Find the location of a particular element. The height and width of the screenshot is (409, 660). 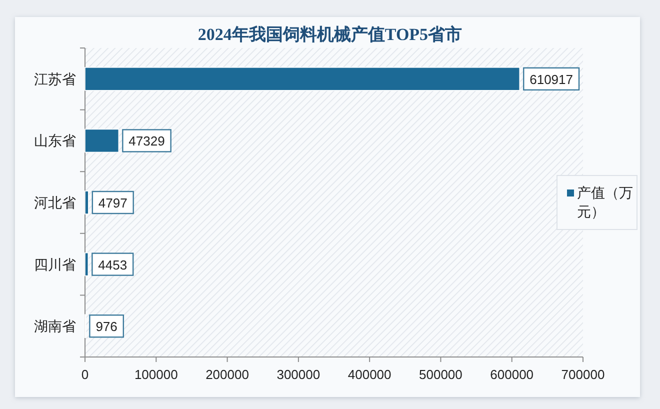

y-tick-label: 湖南省 is located at coordinates (55, 326).